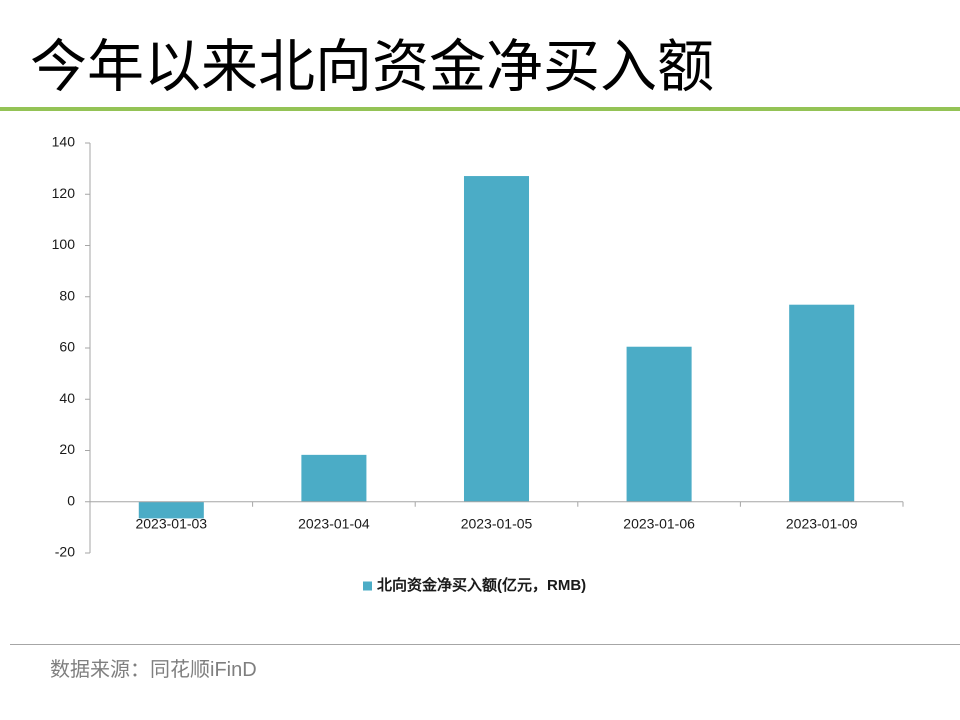  What do you see at coordinates (481, 585) in the screenshot?
I see `legend-label: 北向资金净买入额(亿元，RMB)` at bounding box center [481, 585].